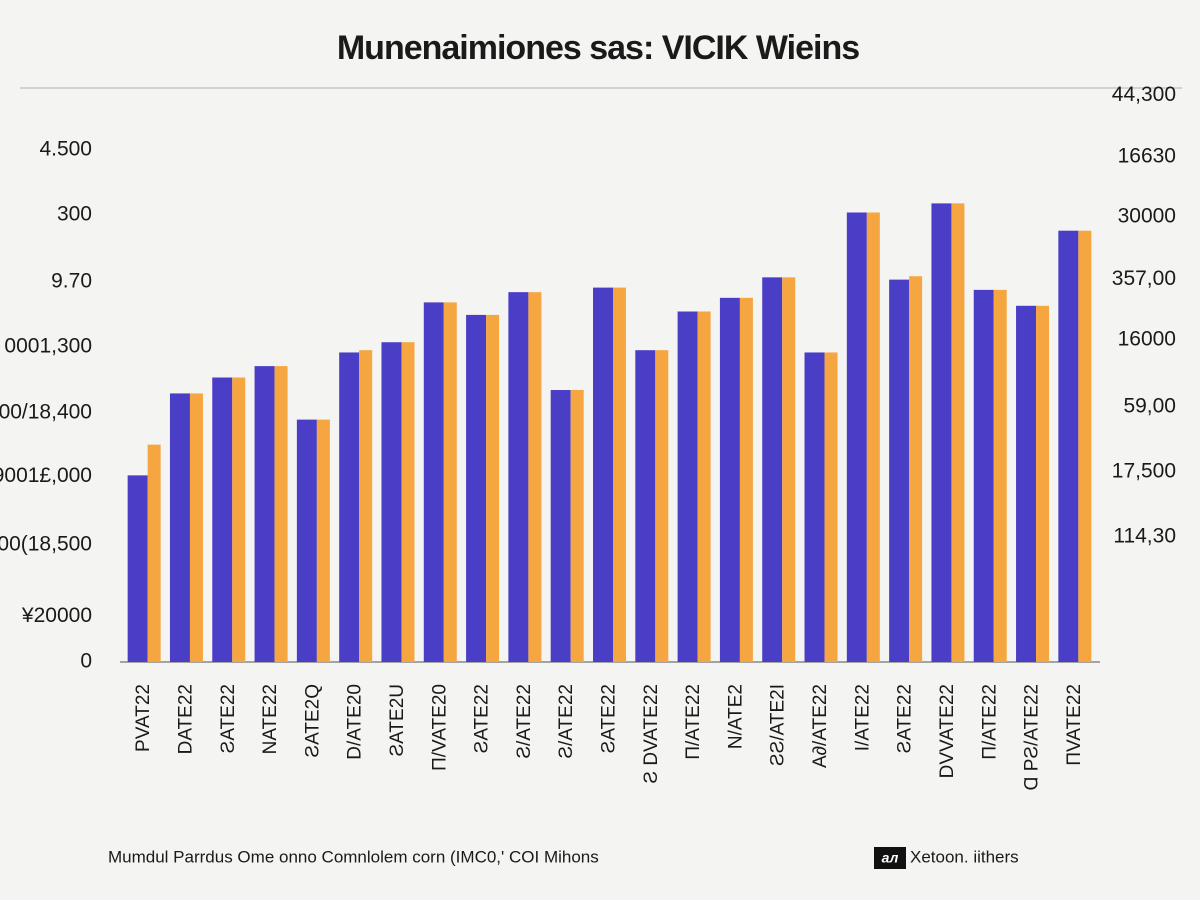 The height and width of the screenshot is (900, 1200). What do you see at coordinates (46, 543) in the screenshot?
I see `y-tick-label: 00(18,500` at bounding box center [46, 543].